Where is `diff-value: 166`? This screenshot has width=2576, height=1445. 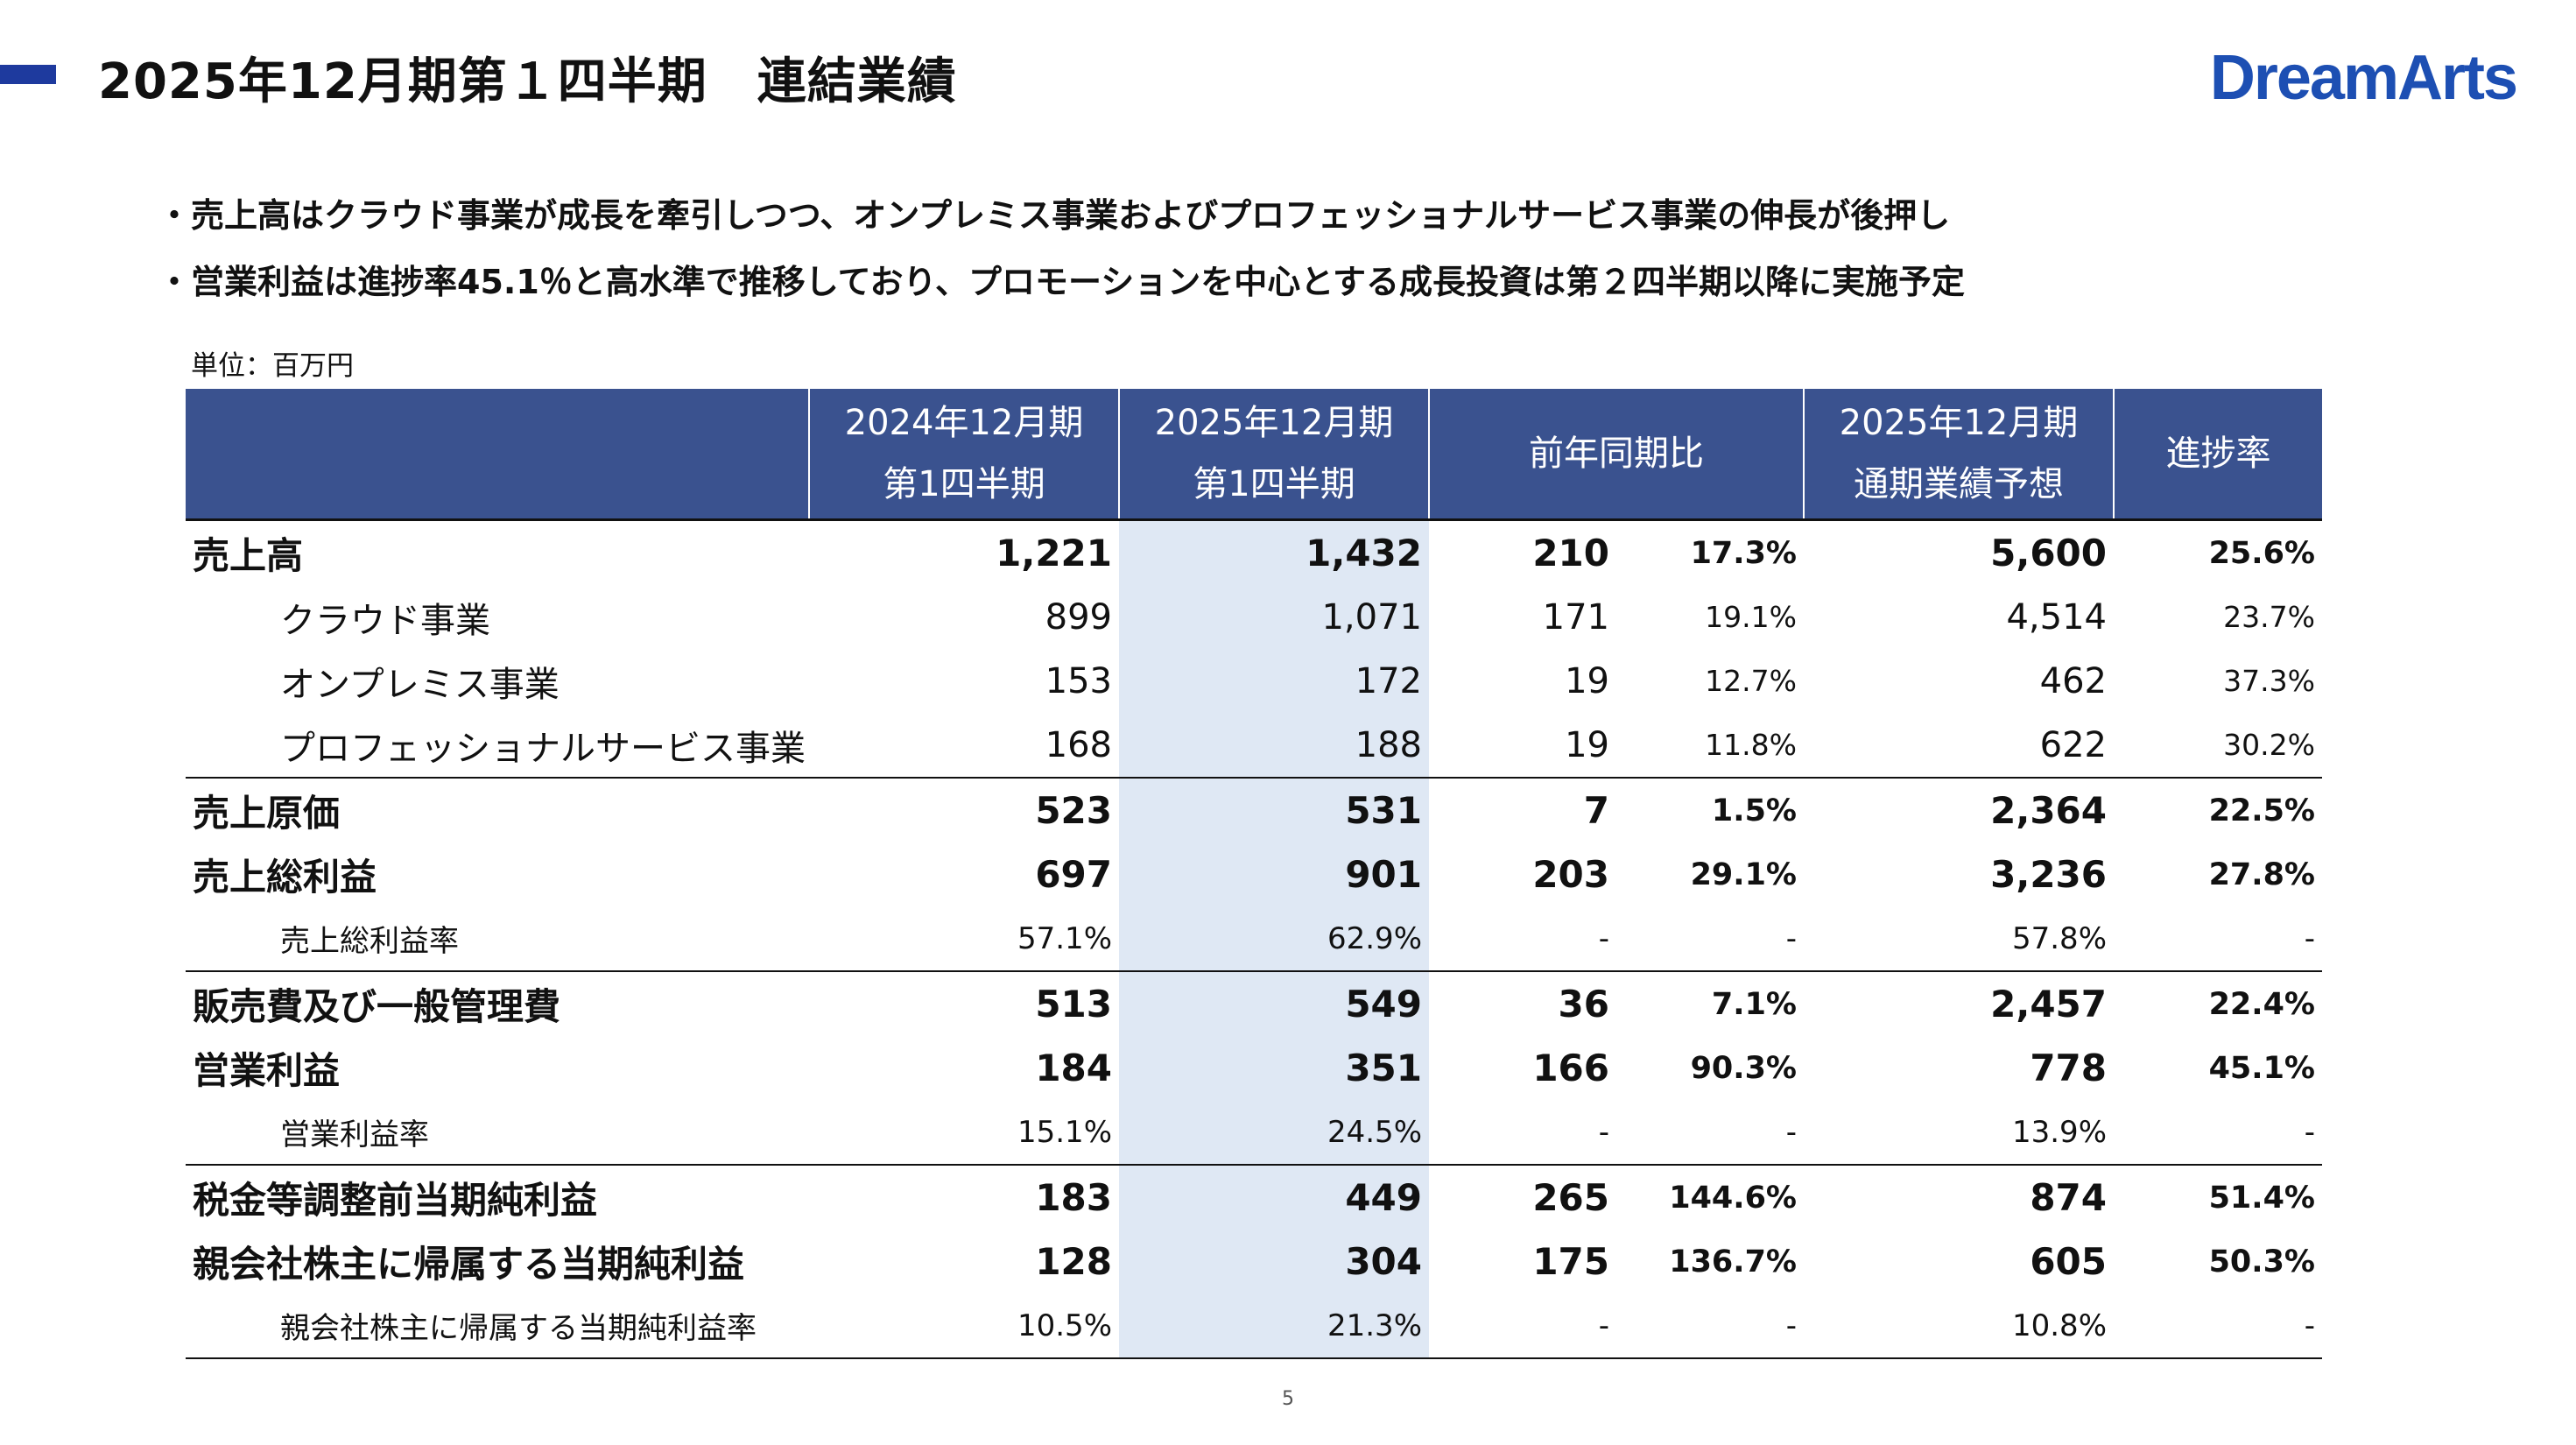 diff-value: 166 is located at coordinates (1570, 1068).